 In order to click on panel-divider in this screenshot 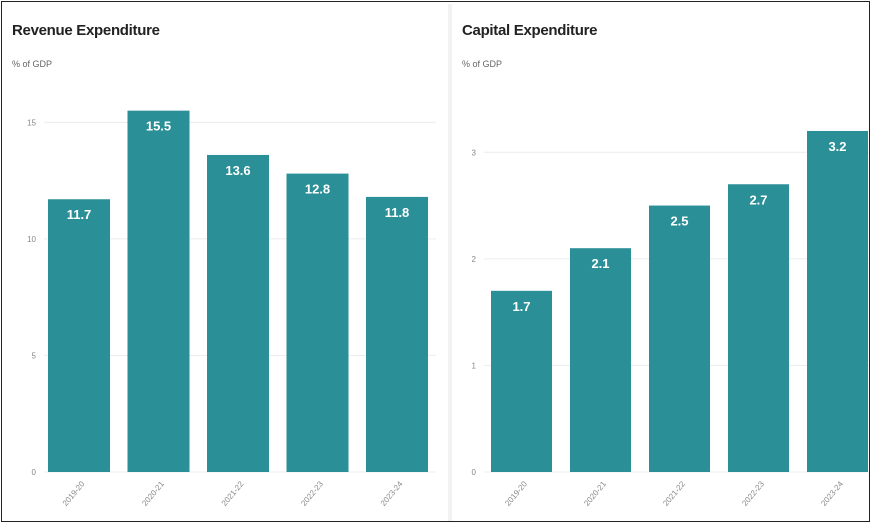, I will do `click(450, 262)`.